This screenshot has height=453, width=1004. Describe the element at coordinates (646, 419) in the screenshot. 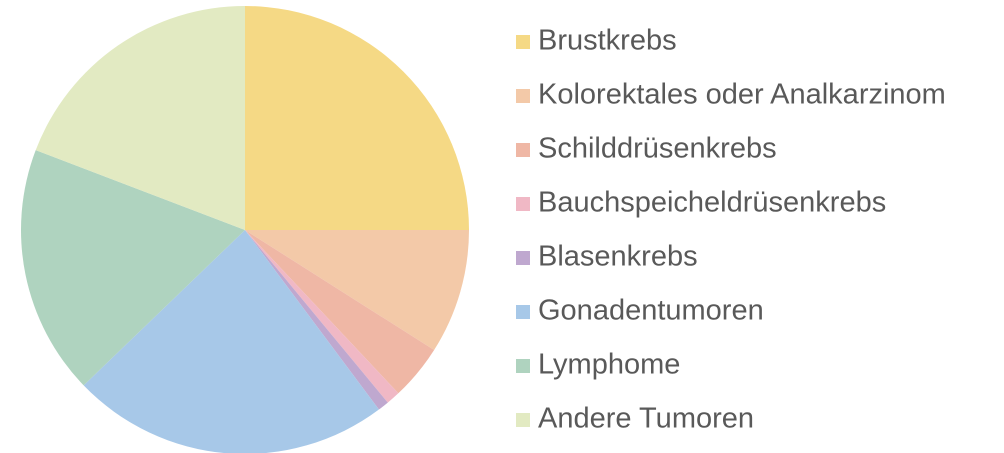

I see `legend-label: Andere Tumoren` at that location.